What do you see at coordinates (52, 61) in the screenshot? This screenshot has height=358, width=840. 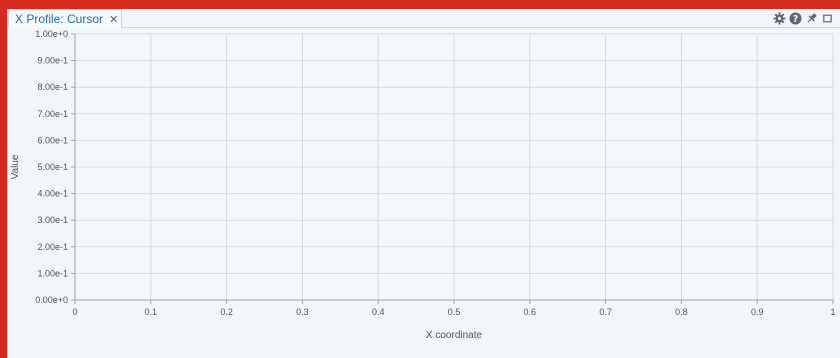 I see `y-tick-label: 9.00e-1` at bounding box center [52, 61].